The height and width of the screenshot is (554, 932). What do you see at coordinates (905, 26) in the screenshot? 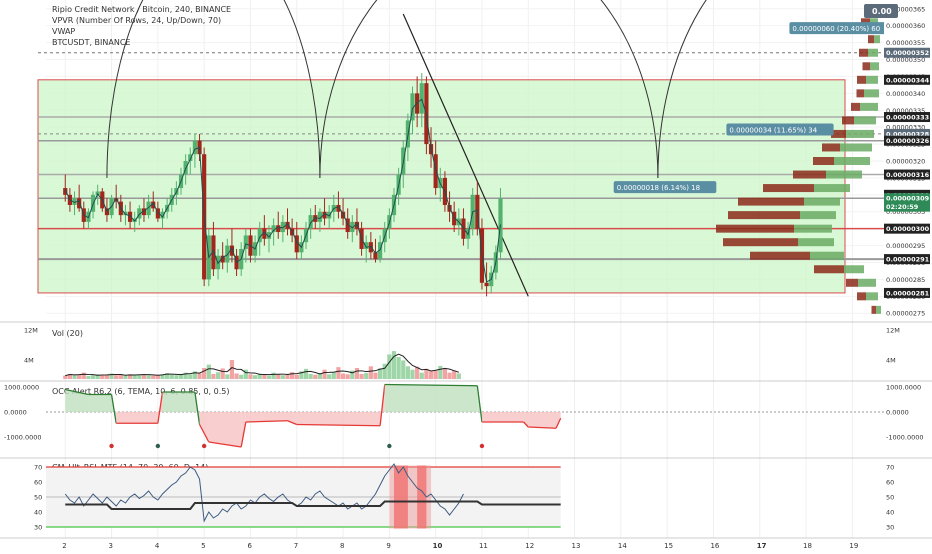
I see `price-tick: 0.00000360` at bounding box center [905, 26].